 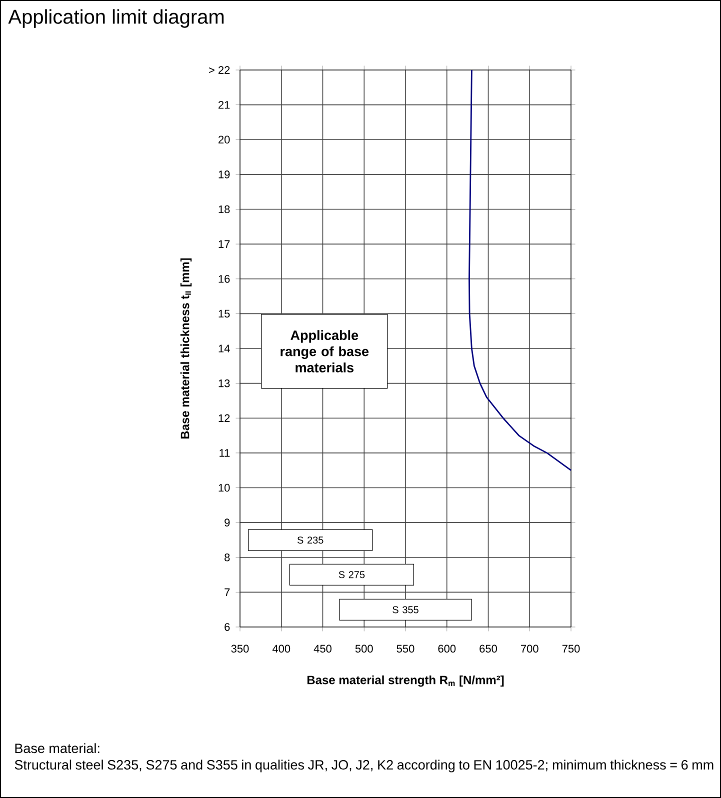 What do you see at coordinates (224, 383) in the screenshot?
I see `y-tick-label: 13` at bounding box center [224, 383].